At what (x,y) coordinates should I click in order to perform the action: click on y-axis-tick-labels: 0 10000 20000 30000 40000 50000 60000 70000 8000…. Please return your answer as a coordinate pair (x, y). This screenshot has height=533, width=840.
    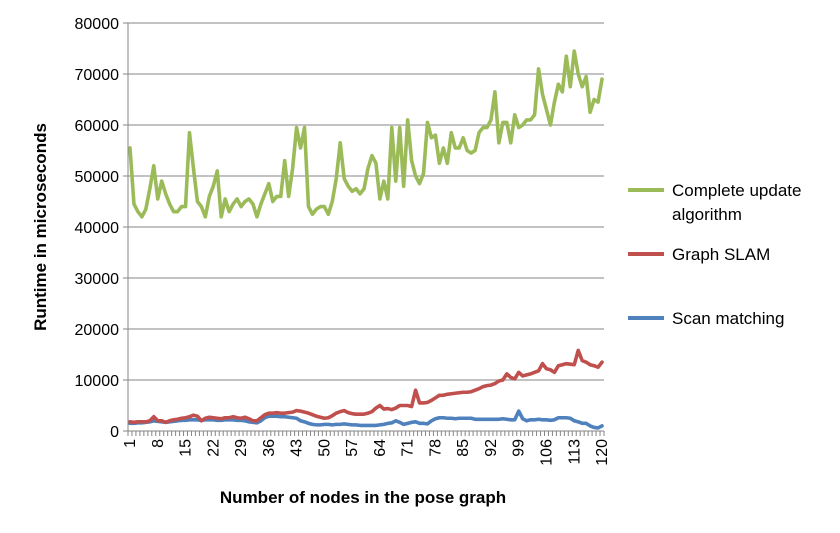
    Looking at the image, I should click on (97, 228).